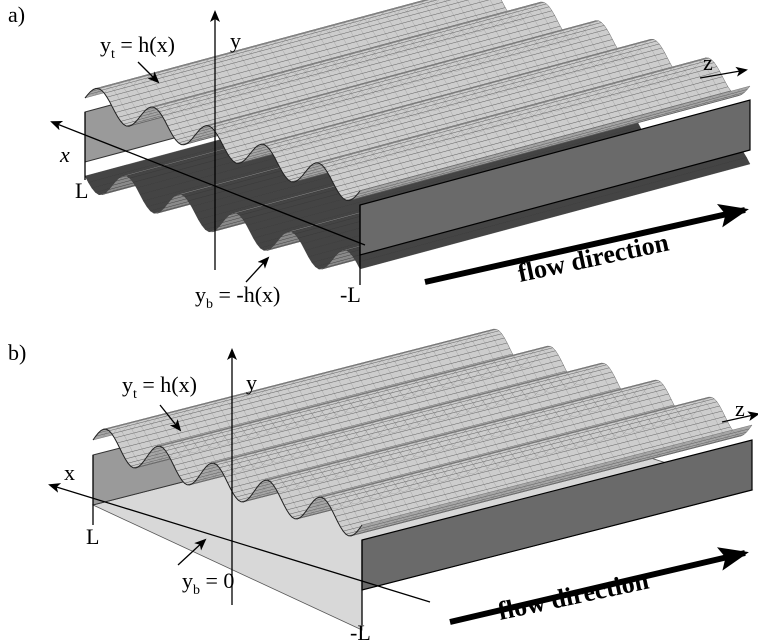  Describe the element at coordinates (237, 297) in the screenshot. I see `surface-label: yb = -h(x)` at that location.